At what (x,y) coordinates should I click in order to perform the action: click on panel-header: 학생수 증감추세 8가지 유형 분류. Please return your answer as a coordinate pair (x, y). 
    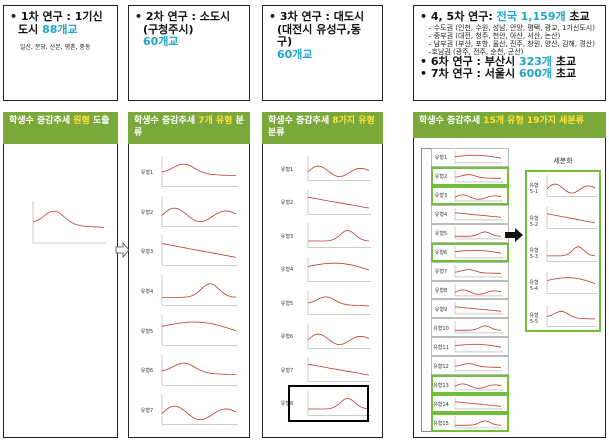
    Looking at the image, I should click on (322, 128).